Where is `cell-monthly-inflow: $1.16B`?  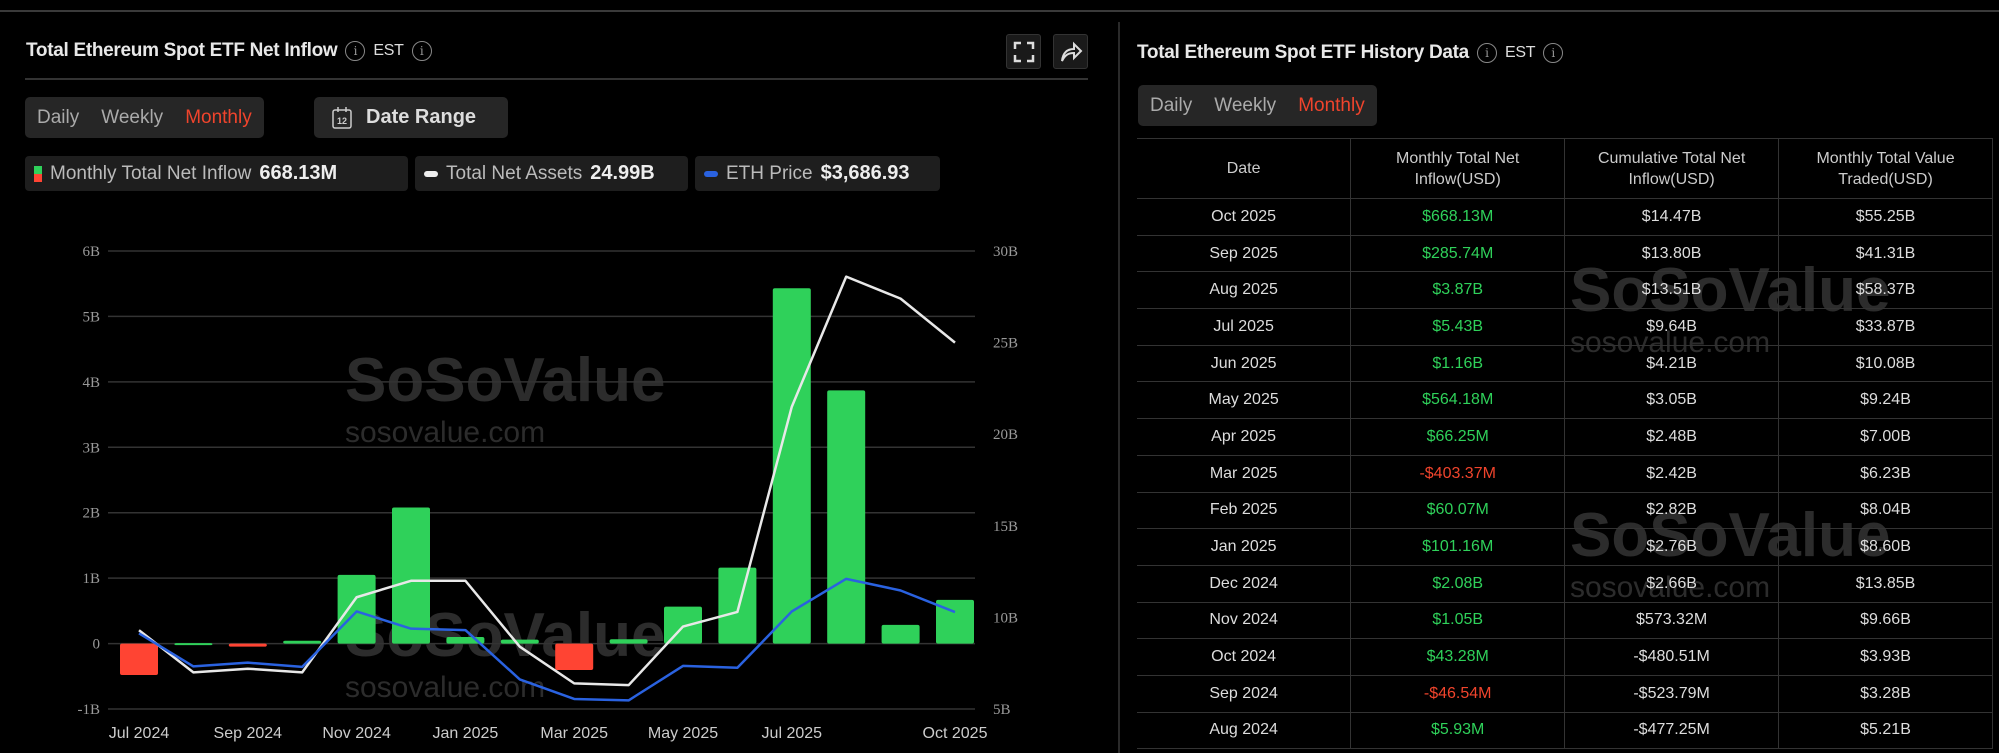 cell-monthly-inflow: $1.16B is located at coordinates (1458, 363).